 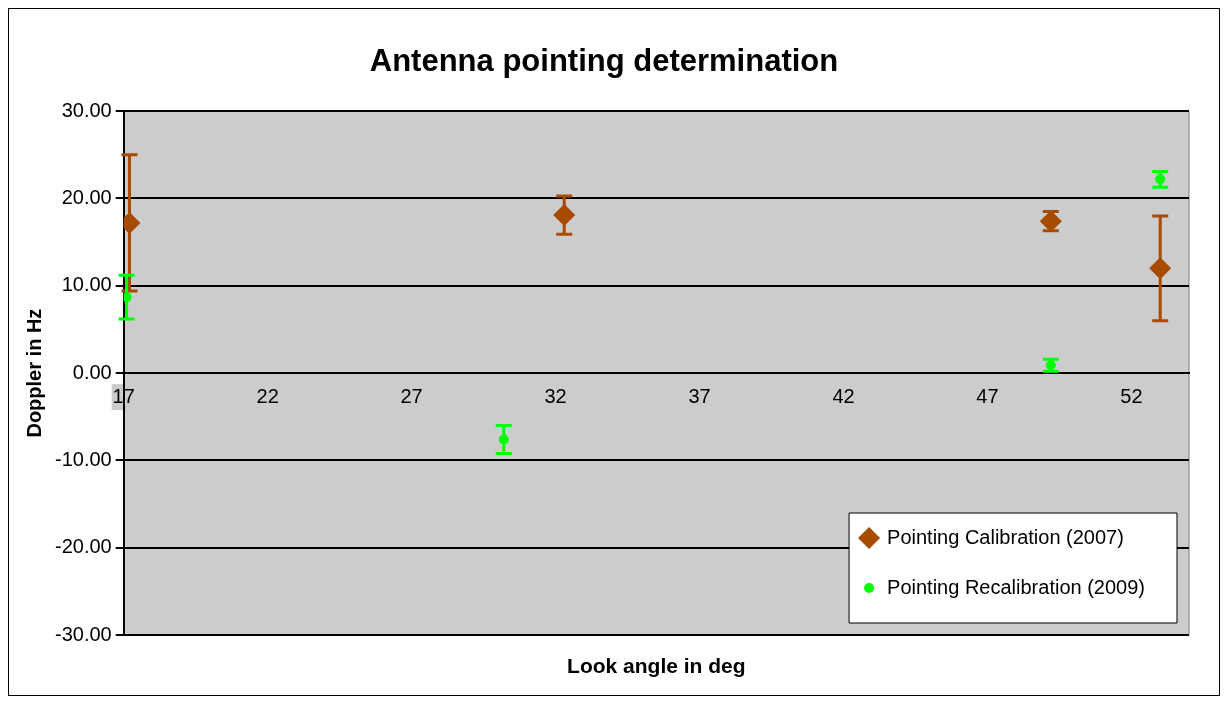 I want to click on x-tick-label: 22, so click(x=267, y=395).